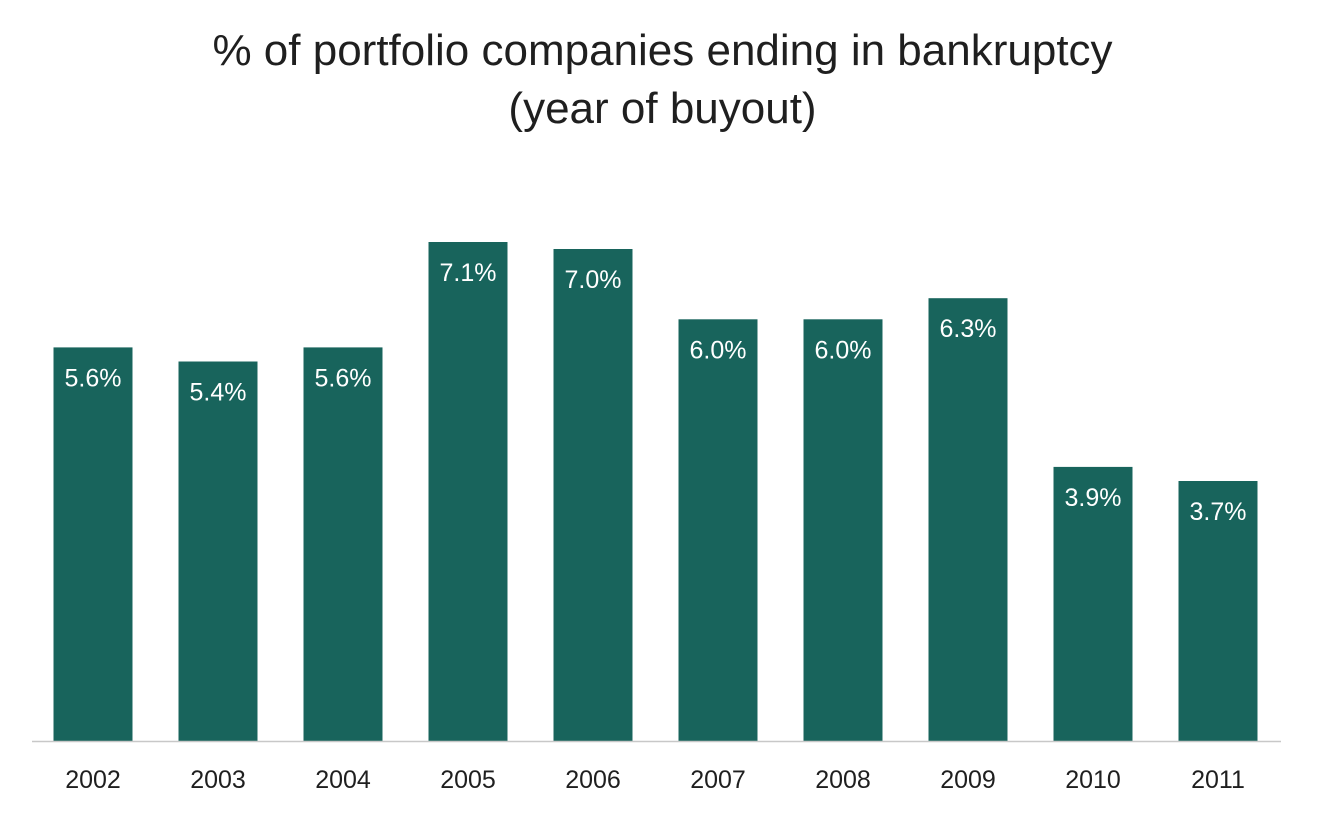 This screenshot has height=818, width=1325. I want to click on bar-2002, so click(93, 544).